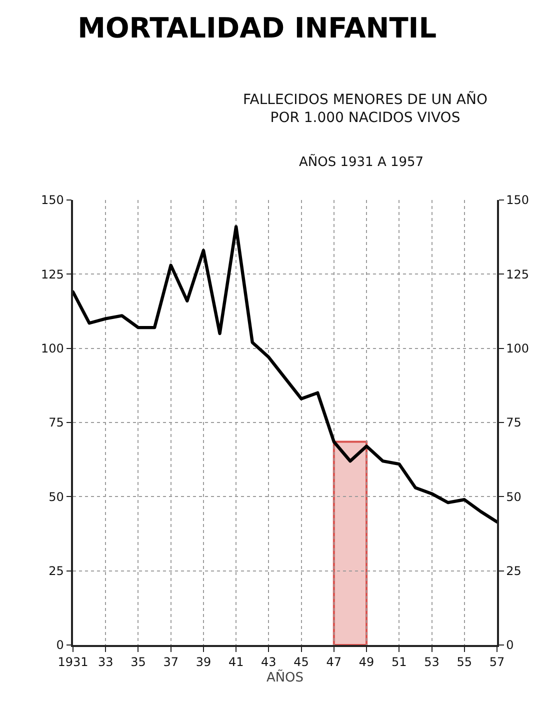 The height and width of the screenshot is (707, 547). I want to click on chart-subtitle: FALLECIDOS MENORES DE UN AÑO POR 1.000 NACIDOS VIVOS, so click(365, 108).